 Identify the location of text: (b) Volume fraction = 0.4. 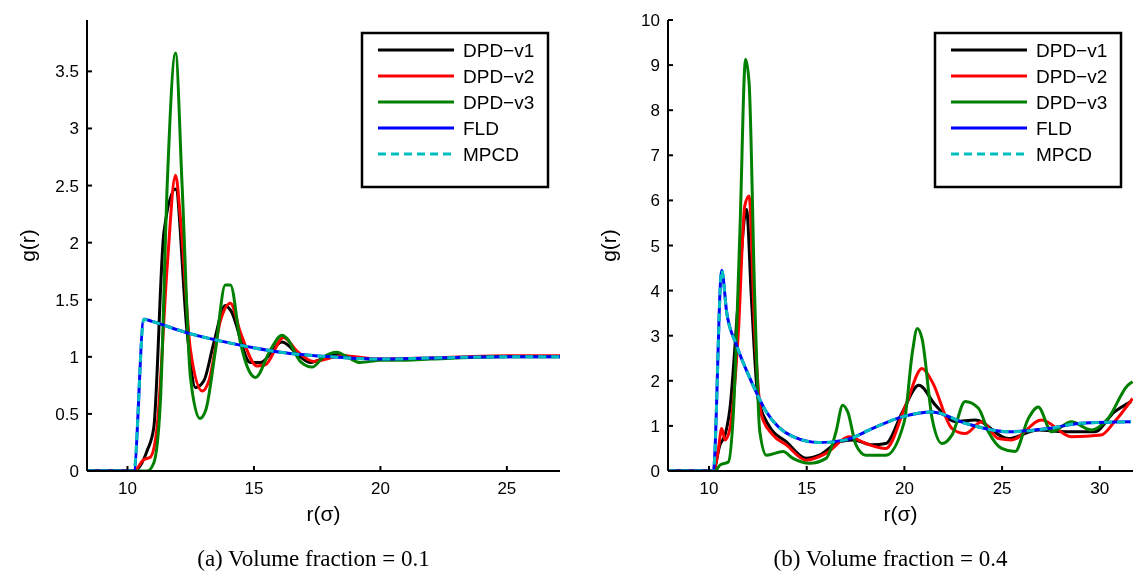
(890, 558).